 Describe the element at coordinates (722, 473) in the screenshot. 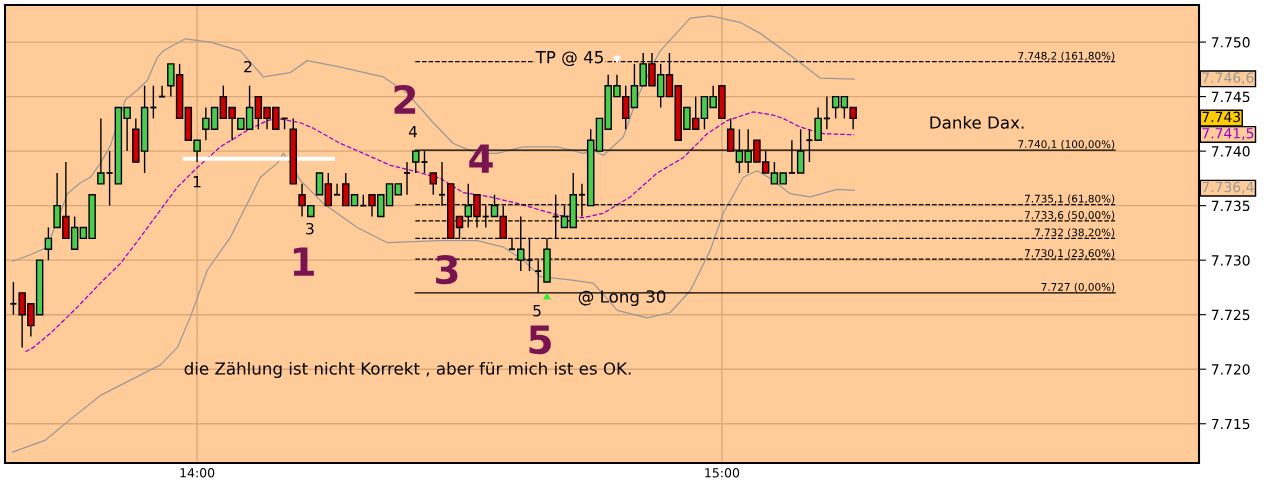

I see `x-tick-label: 15:00` at that location.